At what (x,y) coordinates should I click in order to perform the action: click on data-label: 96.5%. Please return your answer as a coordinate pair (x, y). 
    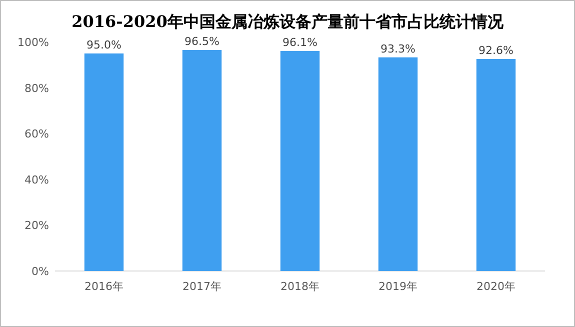
    Looking at the image, I should click on (202, 41).